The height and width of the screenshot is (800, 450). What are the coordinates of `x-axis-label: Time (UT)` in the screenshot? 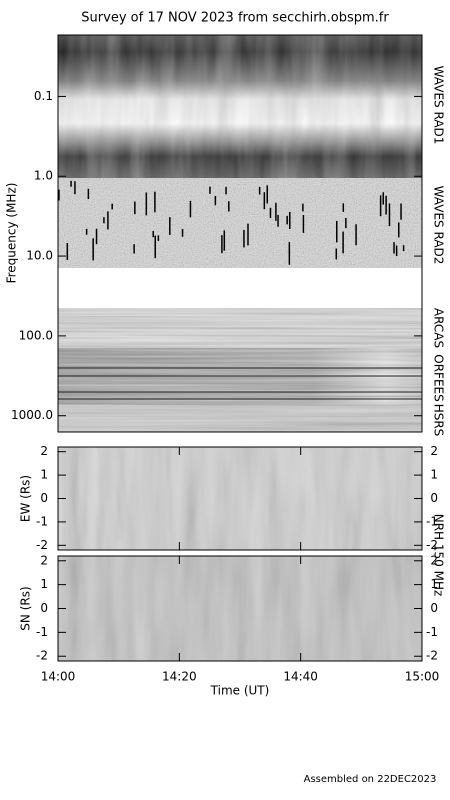 It's located at (240, 691).